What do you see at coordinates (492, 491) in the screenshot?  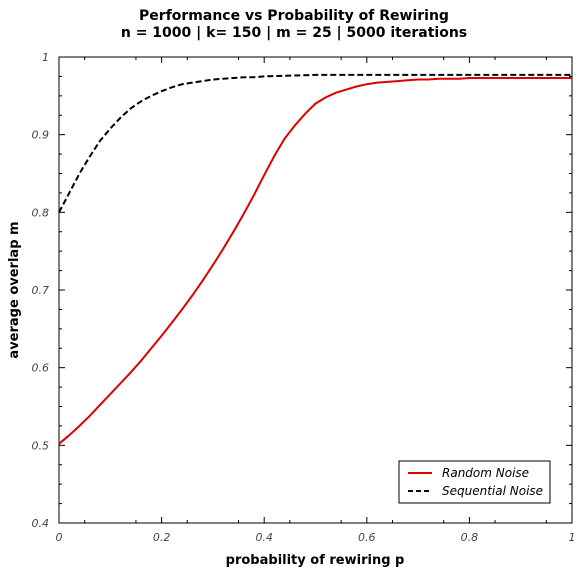 I see `legend-label-sequential-noise: Sequential Noise` at bounding box center [492, 491].